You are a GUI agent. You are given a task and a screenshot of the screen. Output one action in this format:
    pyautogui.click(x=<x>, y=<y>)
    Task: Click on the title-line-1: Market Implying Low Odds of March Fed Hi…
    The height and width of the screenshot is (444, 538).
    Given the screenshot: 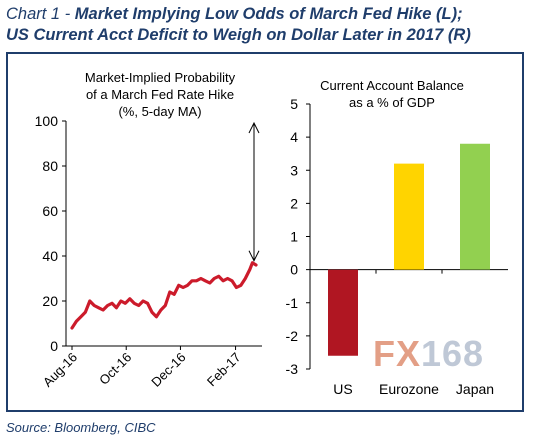 What is the action you would take?
    pyautogui.click(x=268, y=14)
    